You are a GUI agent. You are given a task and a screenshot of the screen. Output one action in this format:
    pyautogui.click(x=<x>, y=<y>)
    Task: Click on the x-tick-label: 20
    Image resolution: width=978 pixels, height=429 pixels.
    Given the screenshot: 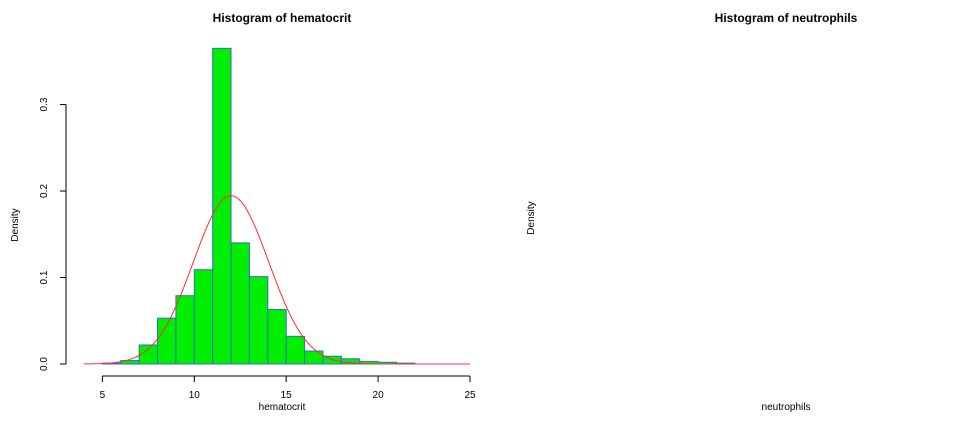 What is the action you would take?
    pyautogui.click(x=379, y=395)
    